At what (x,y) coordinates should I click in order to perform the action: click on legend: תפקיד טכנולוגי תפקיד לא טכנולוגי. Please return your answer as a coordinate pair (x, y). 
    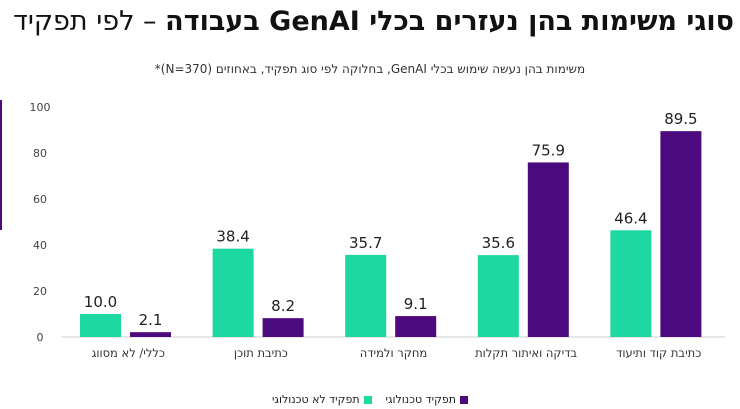
    Looking at the image, I should click on (370, 399).